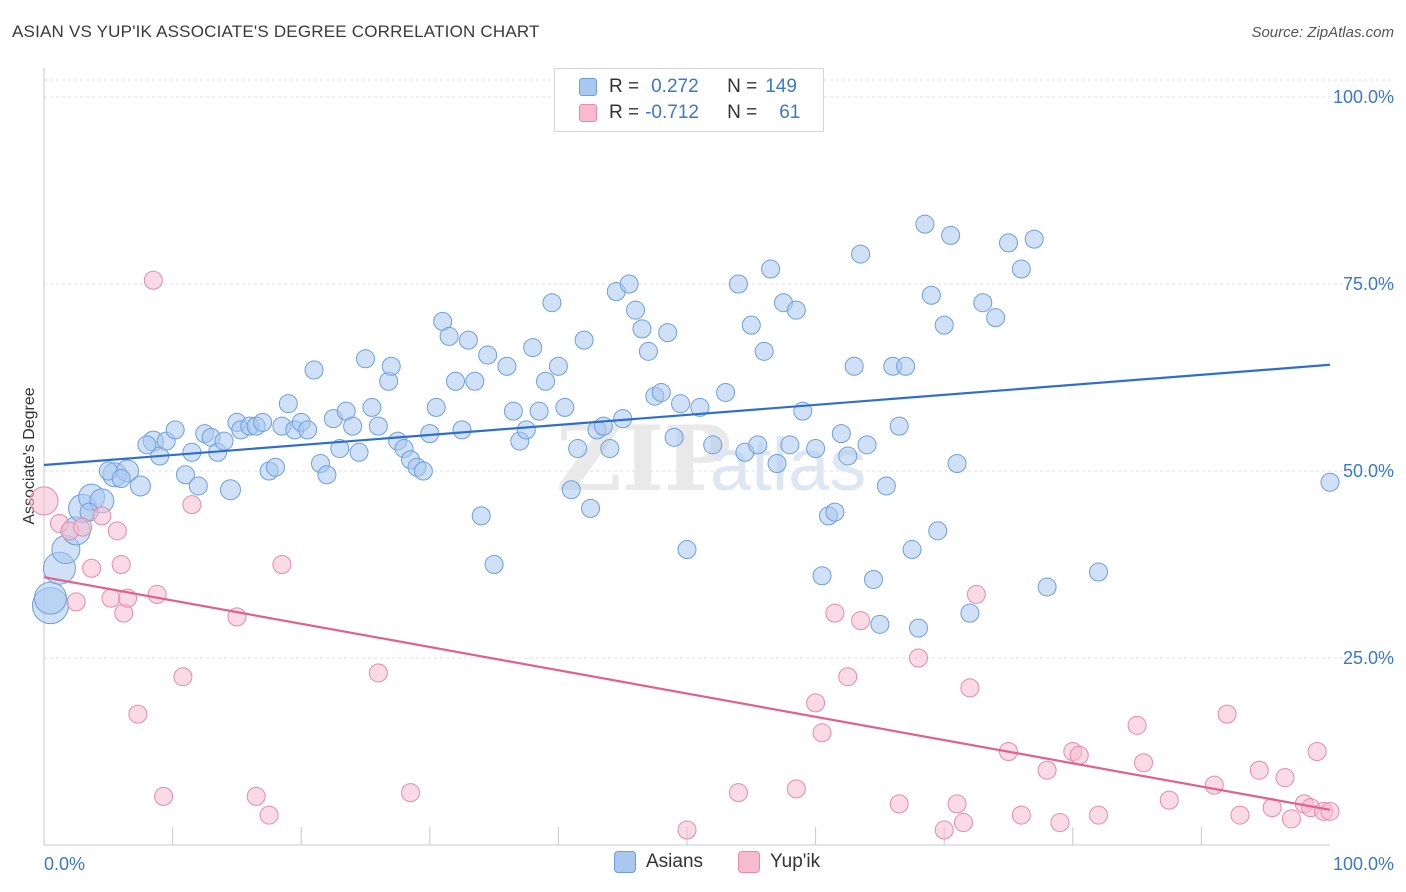 This screenshot has height=892, width=1406. Describe the element at coordinates (624, 112) in the screenshot. I see `yupik-r-label: R =` at that location.